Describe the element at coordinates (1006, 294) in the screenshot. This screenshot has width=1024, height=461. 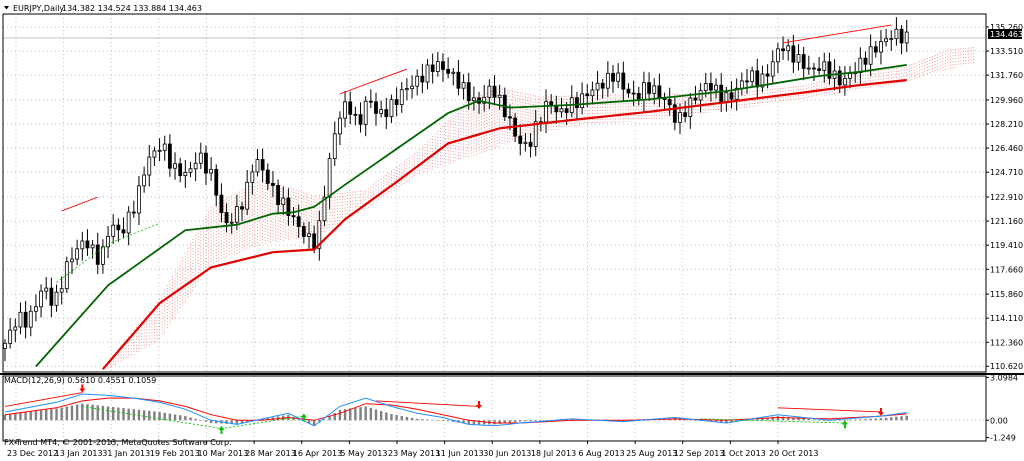
I see `price-tick-label: 115.860` at that location.